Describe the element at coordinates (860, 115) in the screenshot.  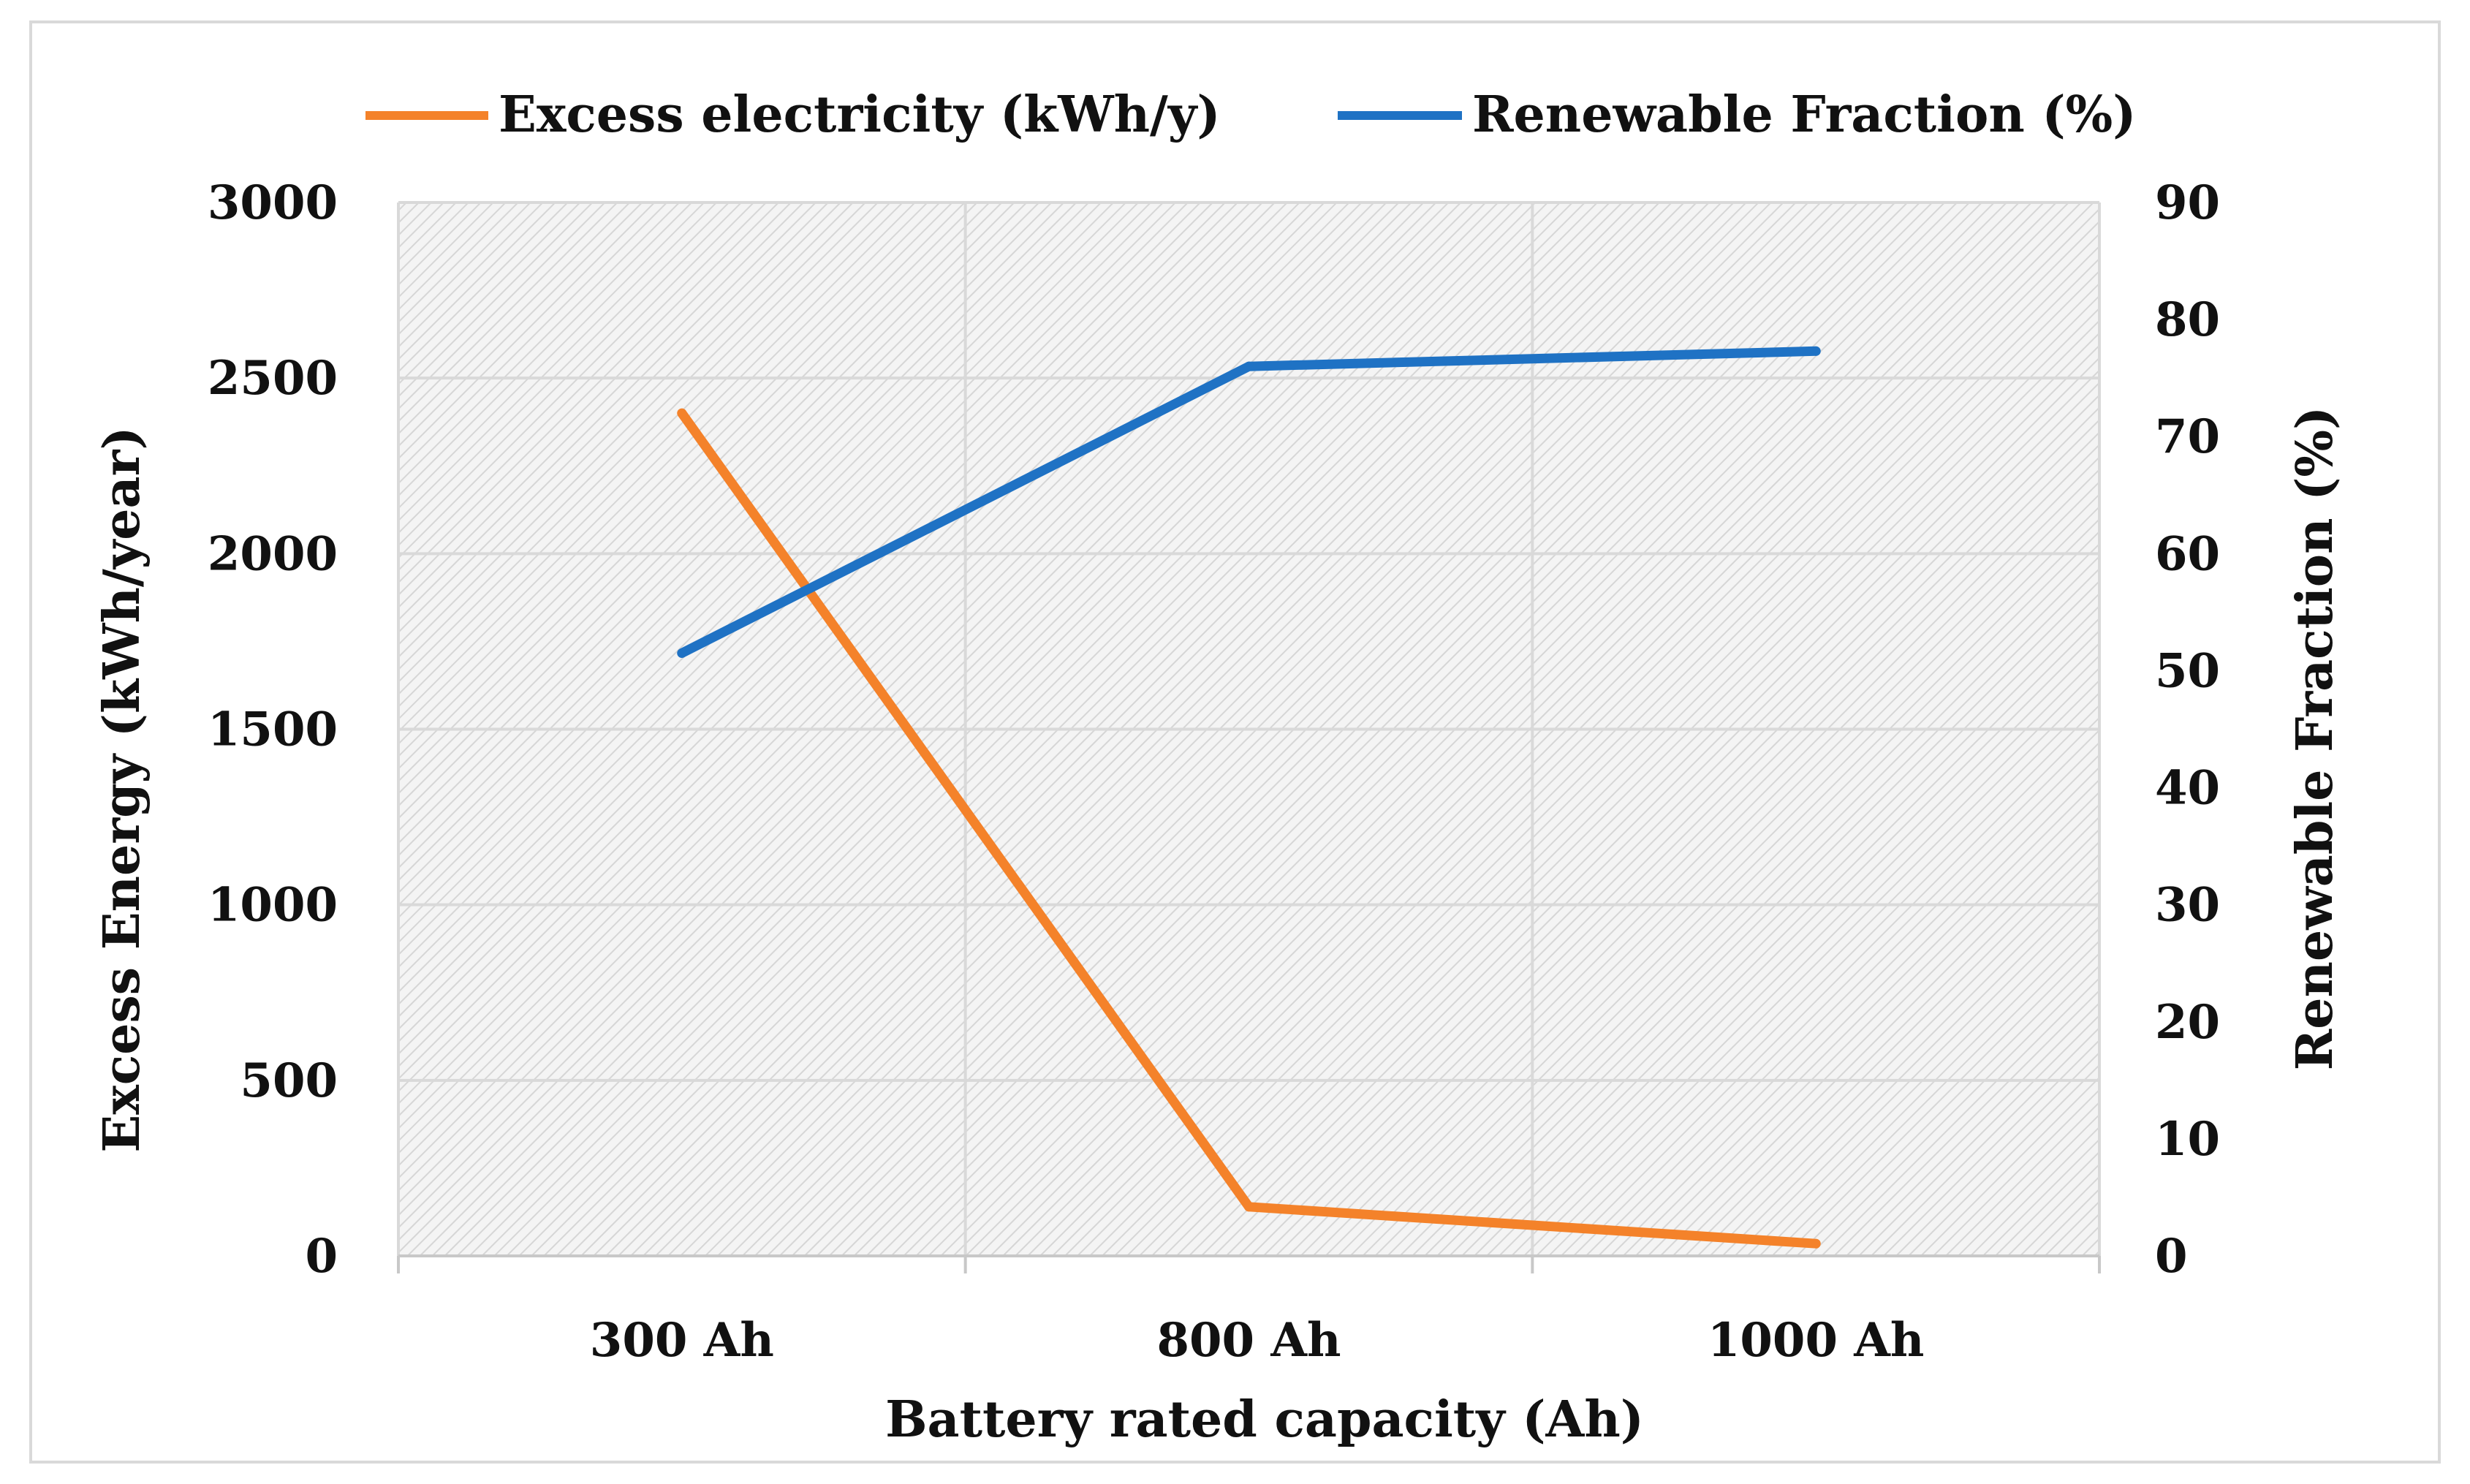
I see `legend-label-excess-electricity: Excess electricity (kWh/y)` at that location.